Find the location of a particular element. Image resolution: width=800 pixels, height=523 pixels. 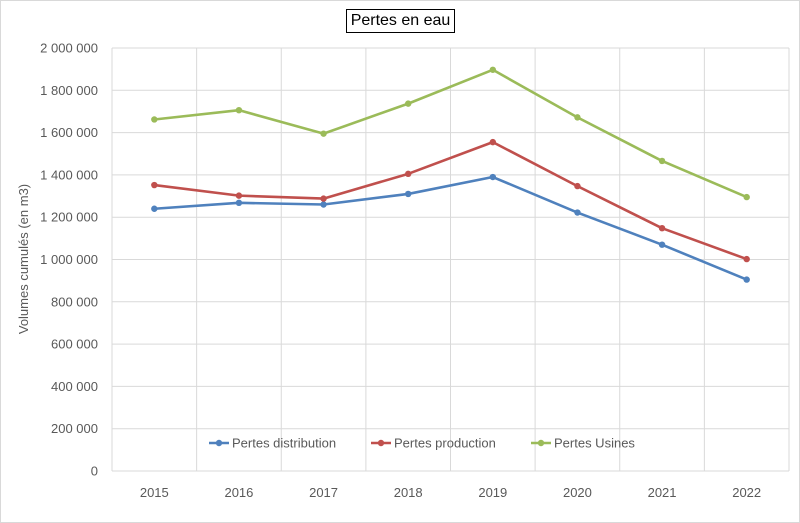

y-tick-label: 1 400 000 is located at coordinates (69, 174).